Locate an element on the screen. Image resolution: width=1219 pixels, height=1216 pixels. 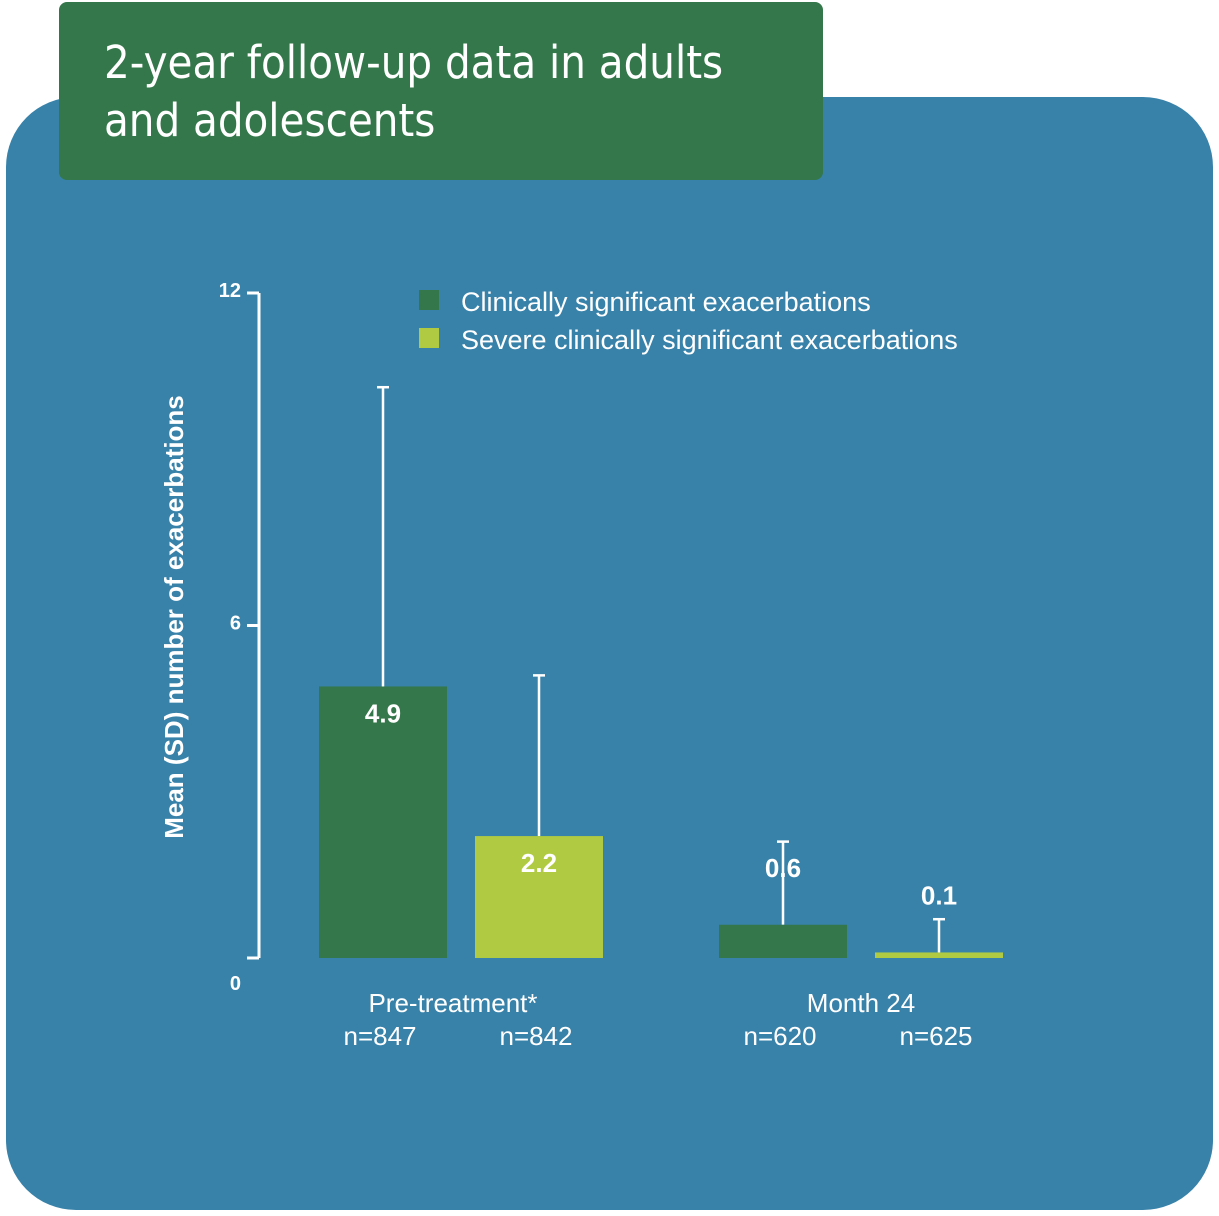
legend-label: Clinically significant exacerbations is located at coordinates (666, 302).